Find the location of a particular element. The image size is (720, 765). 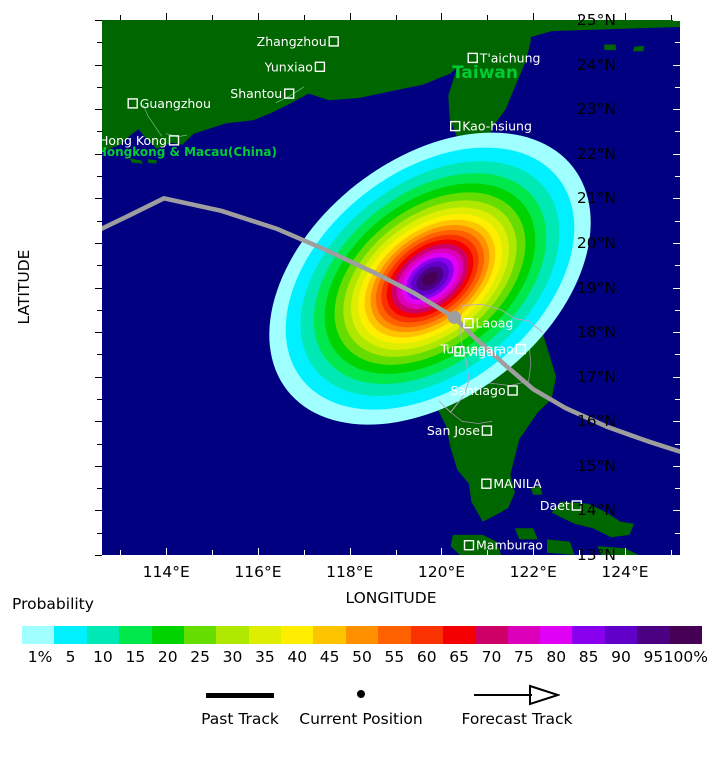

x-axis-minor-tick is located at coordinates (304, 17).